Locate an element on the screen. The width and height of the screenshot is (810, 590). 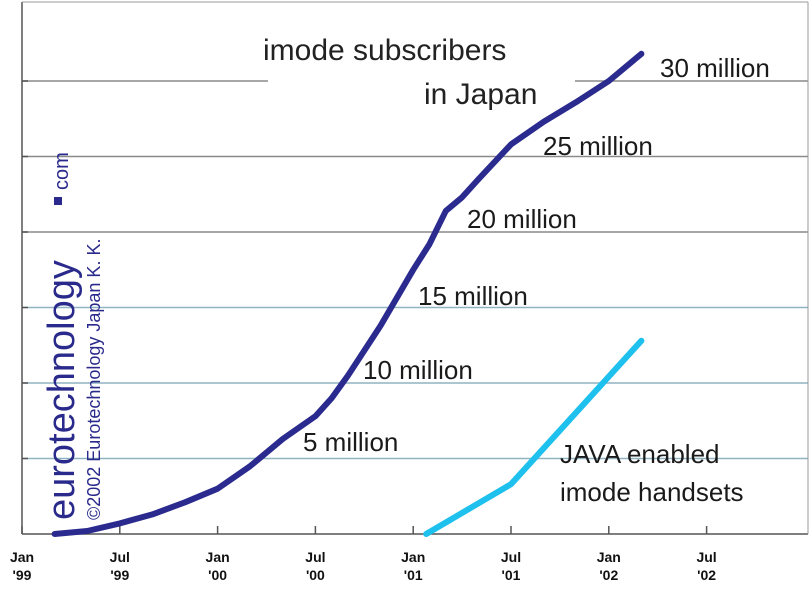
value-label-10: 10 million is located at coordinates (418, 370).